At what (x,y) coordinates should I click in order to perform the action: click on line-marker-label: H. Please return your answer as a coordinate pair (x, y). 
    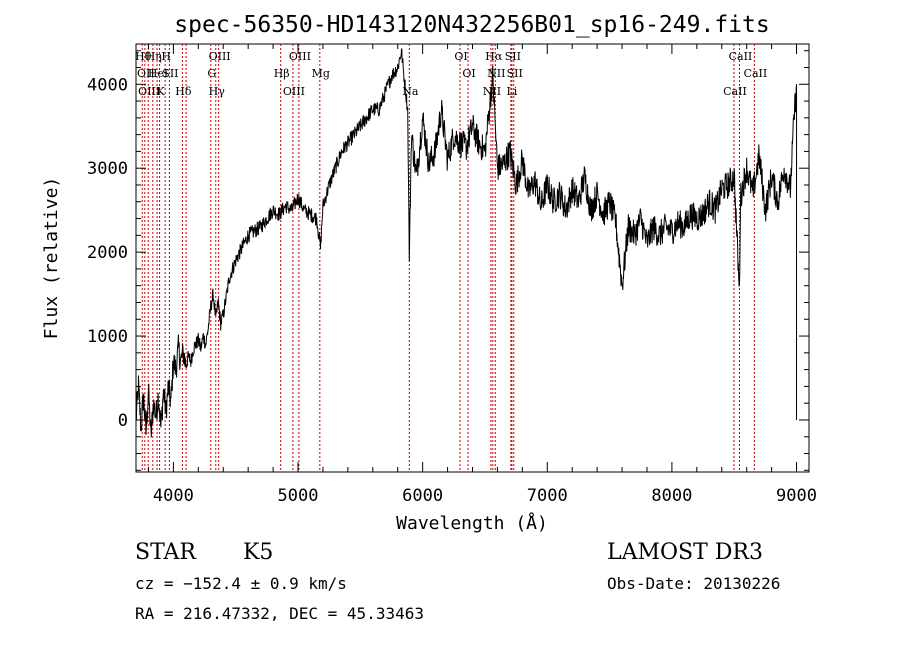
    Looking at the image, I should click on (166, 56).